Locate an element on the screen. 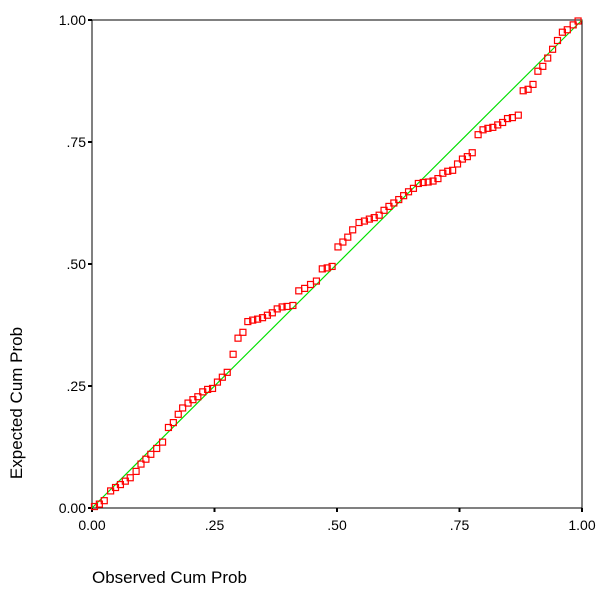  y-tick-label: 1.00 is located at coordinates (72, 20).